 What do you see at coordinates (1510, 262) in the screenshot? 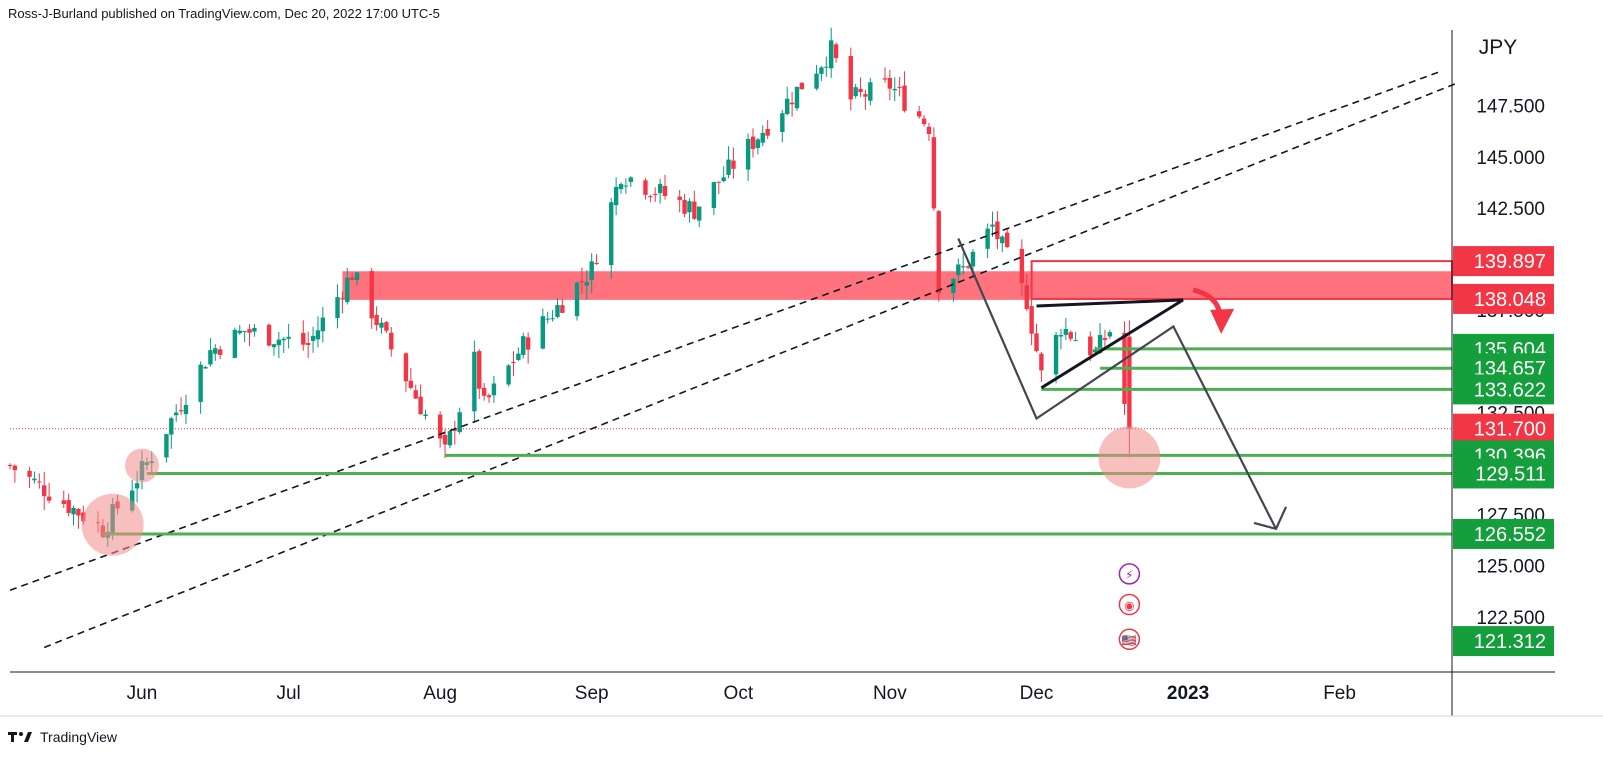
I see `price-label-text: 139.897` at bounding box center [1510, 262].